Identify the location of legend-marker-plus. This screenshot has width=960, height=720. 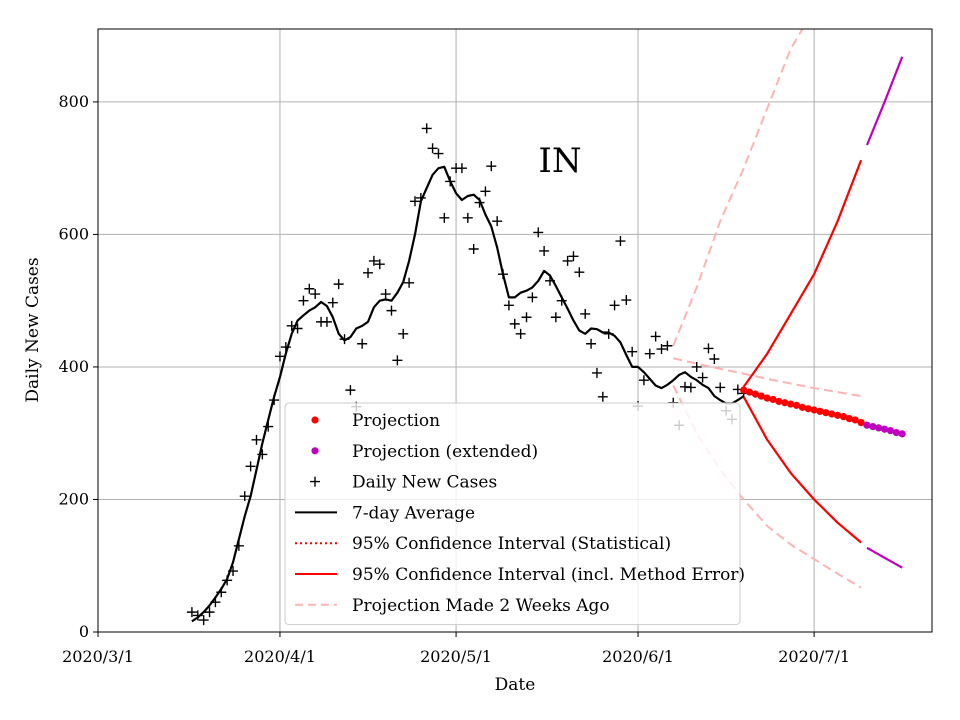
(315, 481).